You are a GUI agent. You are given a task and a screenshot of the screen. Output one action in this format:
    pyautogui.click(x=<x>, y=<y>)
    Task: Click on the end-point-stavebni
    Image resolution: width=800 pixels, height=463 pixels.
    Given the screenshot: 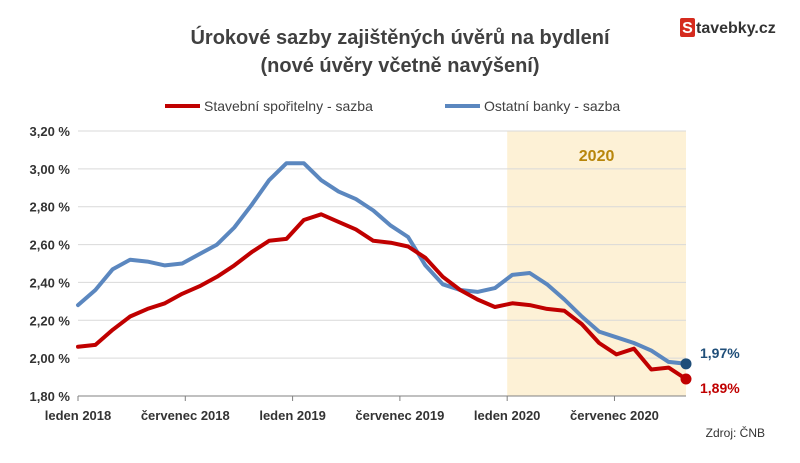 What is the action you would take?
    pyautogui.click(x=686, y=379)
    